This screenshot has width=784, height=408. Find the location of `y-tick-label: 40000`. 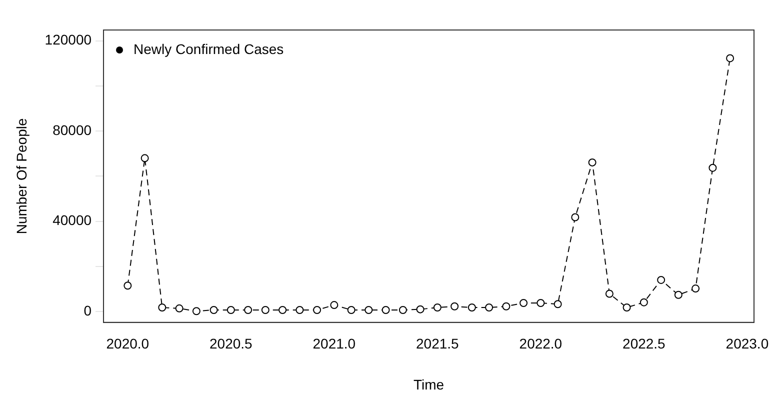

y-tick-label: 40000 is located at coordinates (72, 220).